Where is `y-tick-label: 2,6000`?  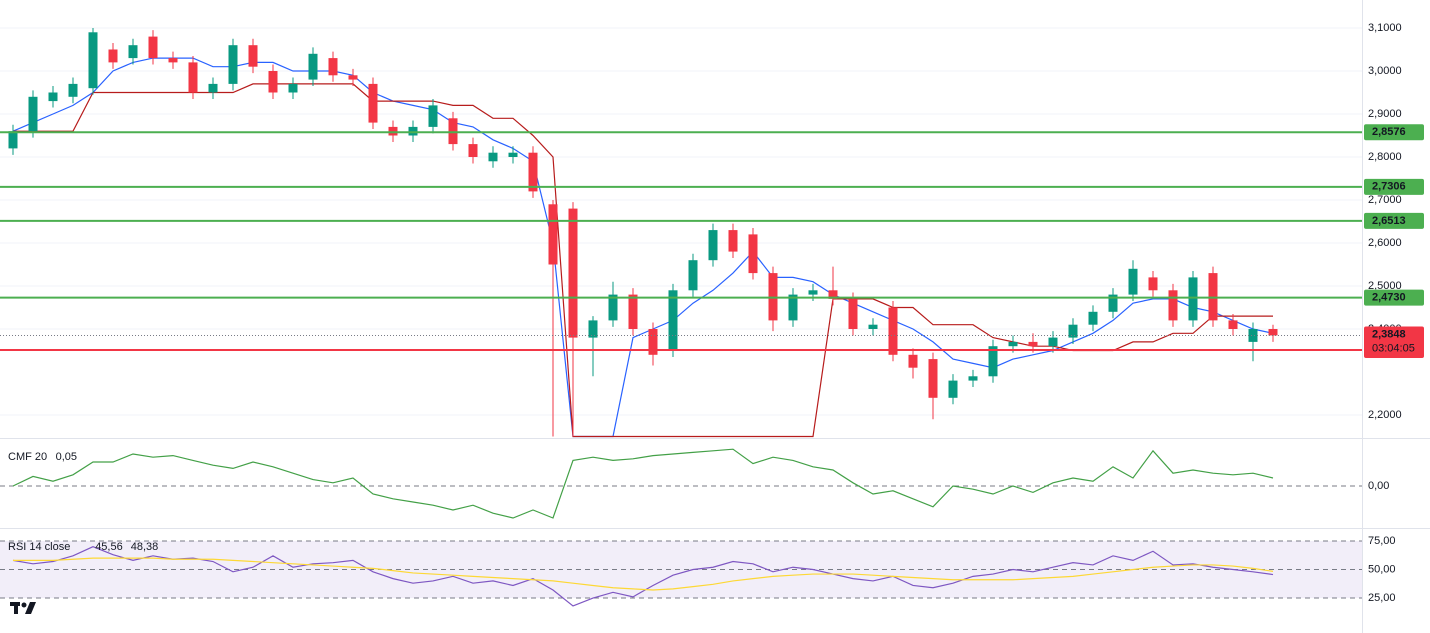 y-tick-label: 2,6000 is located at coordinates (1385, 243).